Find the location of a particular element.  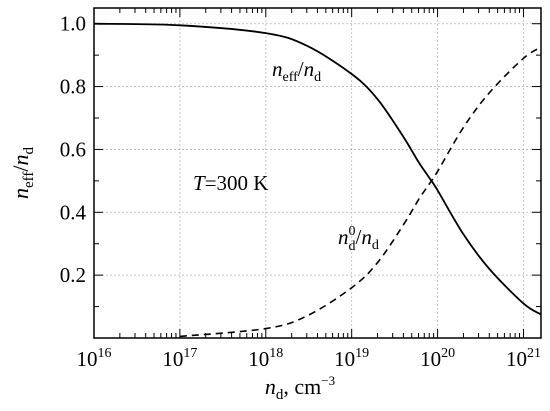

y-tick-label: 0.8 is located at coordinates (73, 87).